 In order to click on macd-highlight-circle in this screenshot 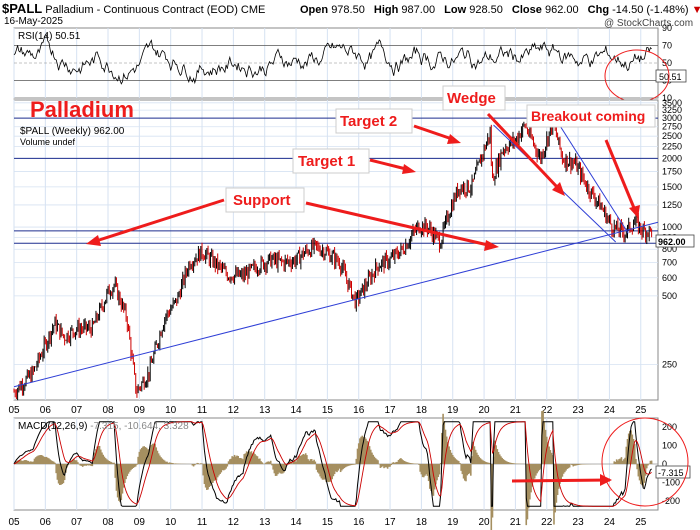, I will do `click(645, 462)`.